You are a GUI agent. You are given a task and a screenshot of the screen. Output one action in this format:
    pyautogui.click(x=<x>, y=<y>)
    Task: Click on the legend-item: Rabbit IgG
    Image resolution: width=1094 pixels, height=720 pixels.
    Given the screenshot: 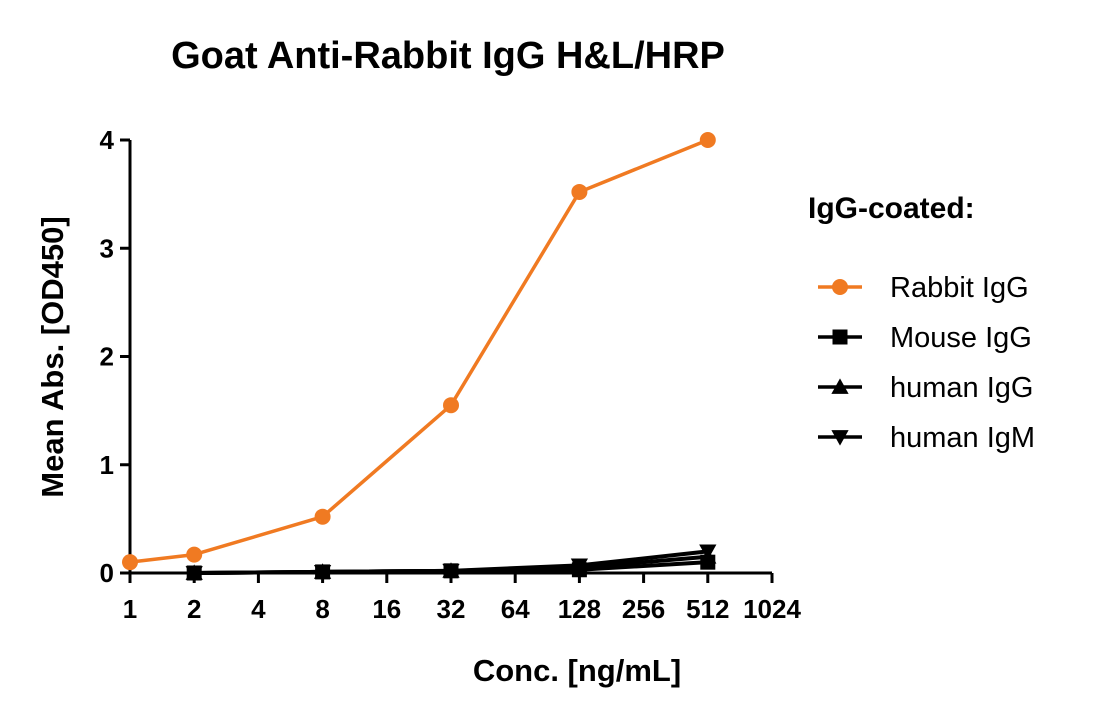 What is the action you would take?
    pyautogui.click(x=923, y=288)
    